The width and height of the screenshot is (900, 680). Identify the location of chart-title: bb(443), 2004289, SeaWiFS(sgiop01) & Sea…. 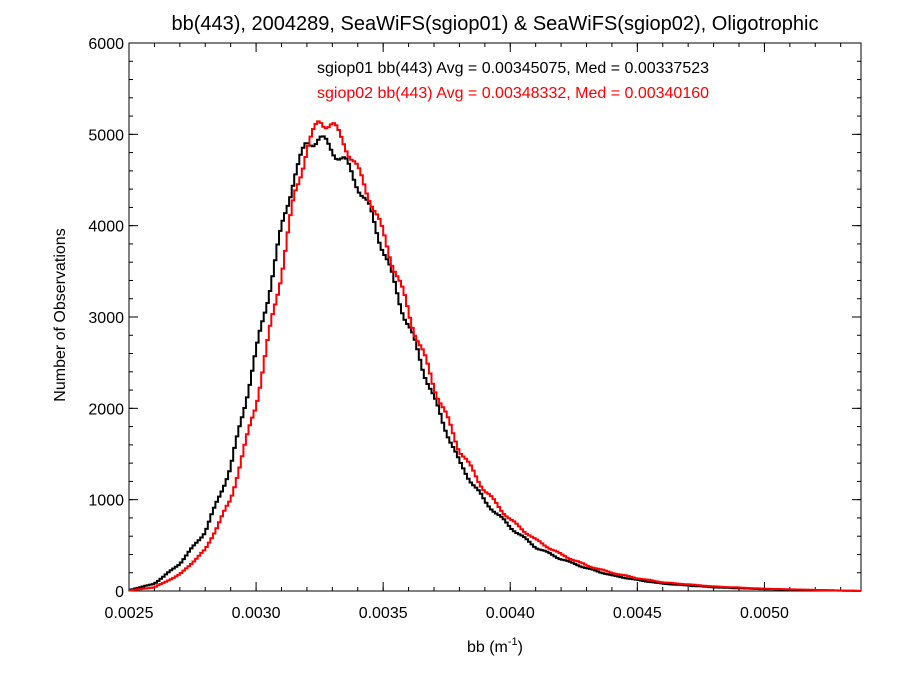
(495, 24).